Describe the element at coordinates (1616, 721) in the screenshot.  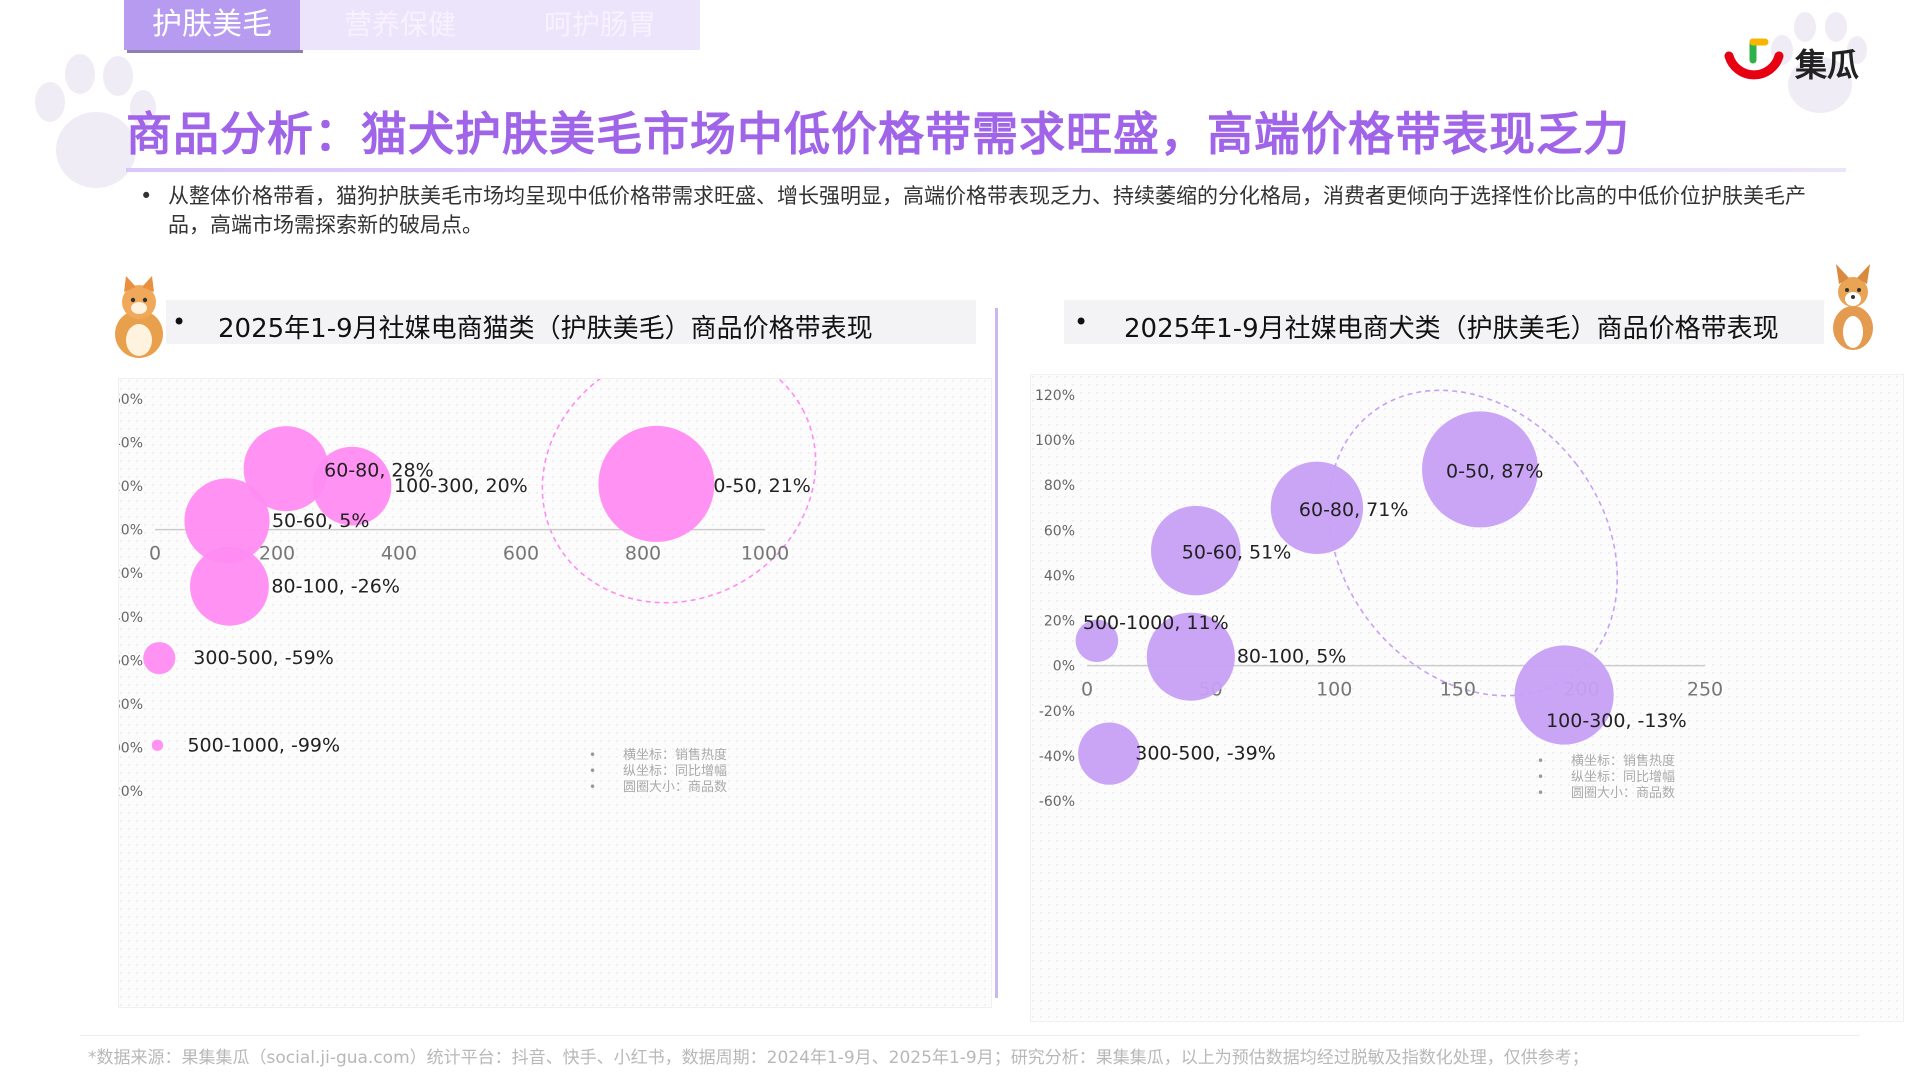
I see `bubble-data-label: 100-300, -13%` at that location.